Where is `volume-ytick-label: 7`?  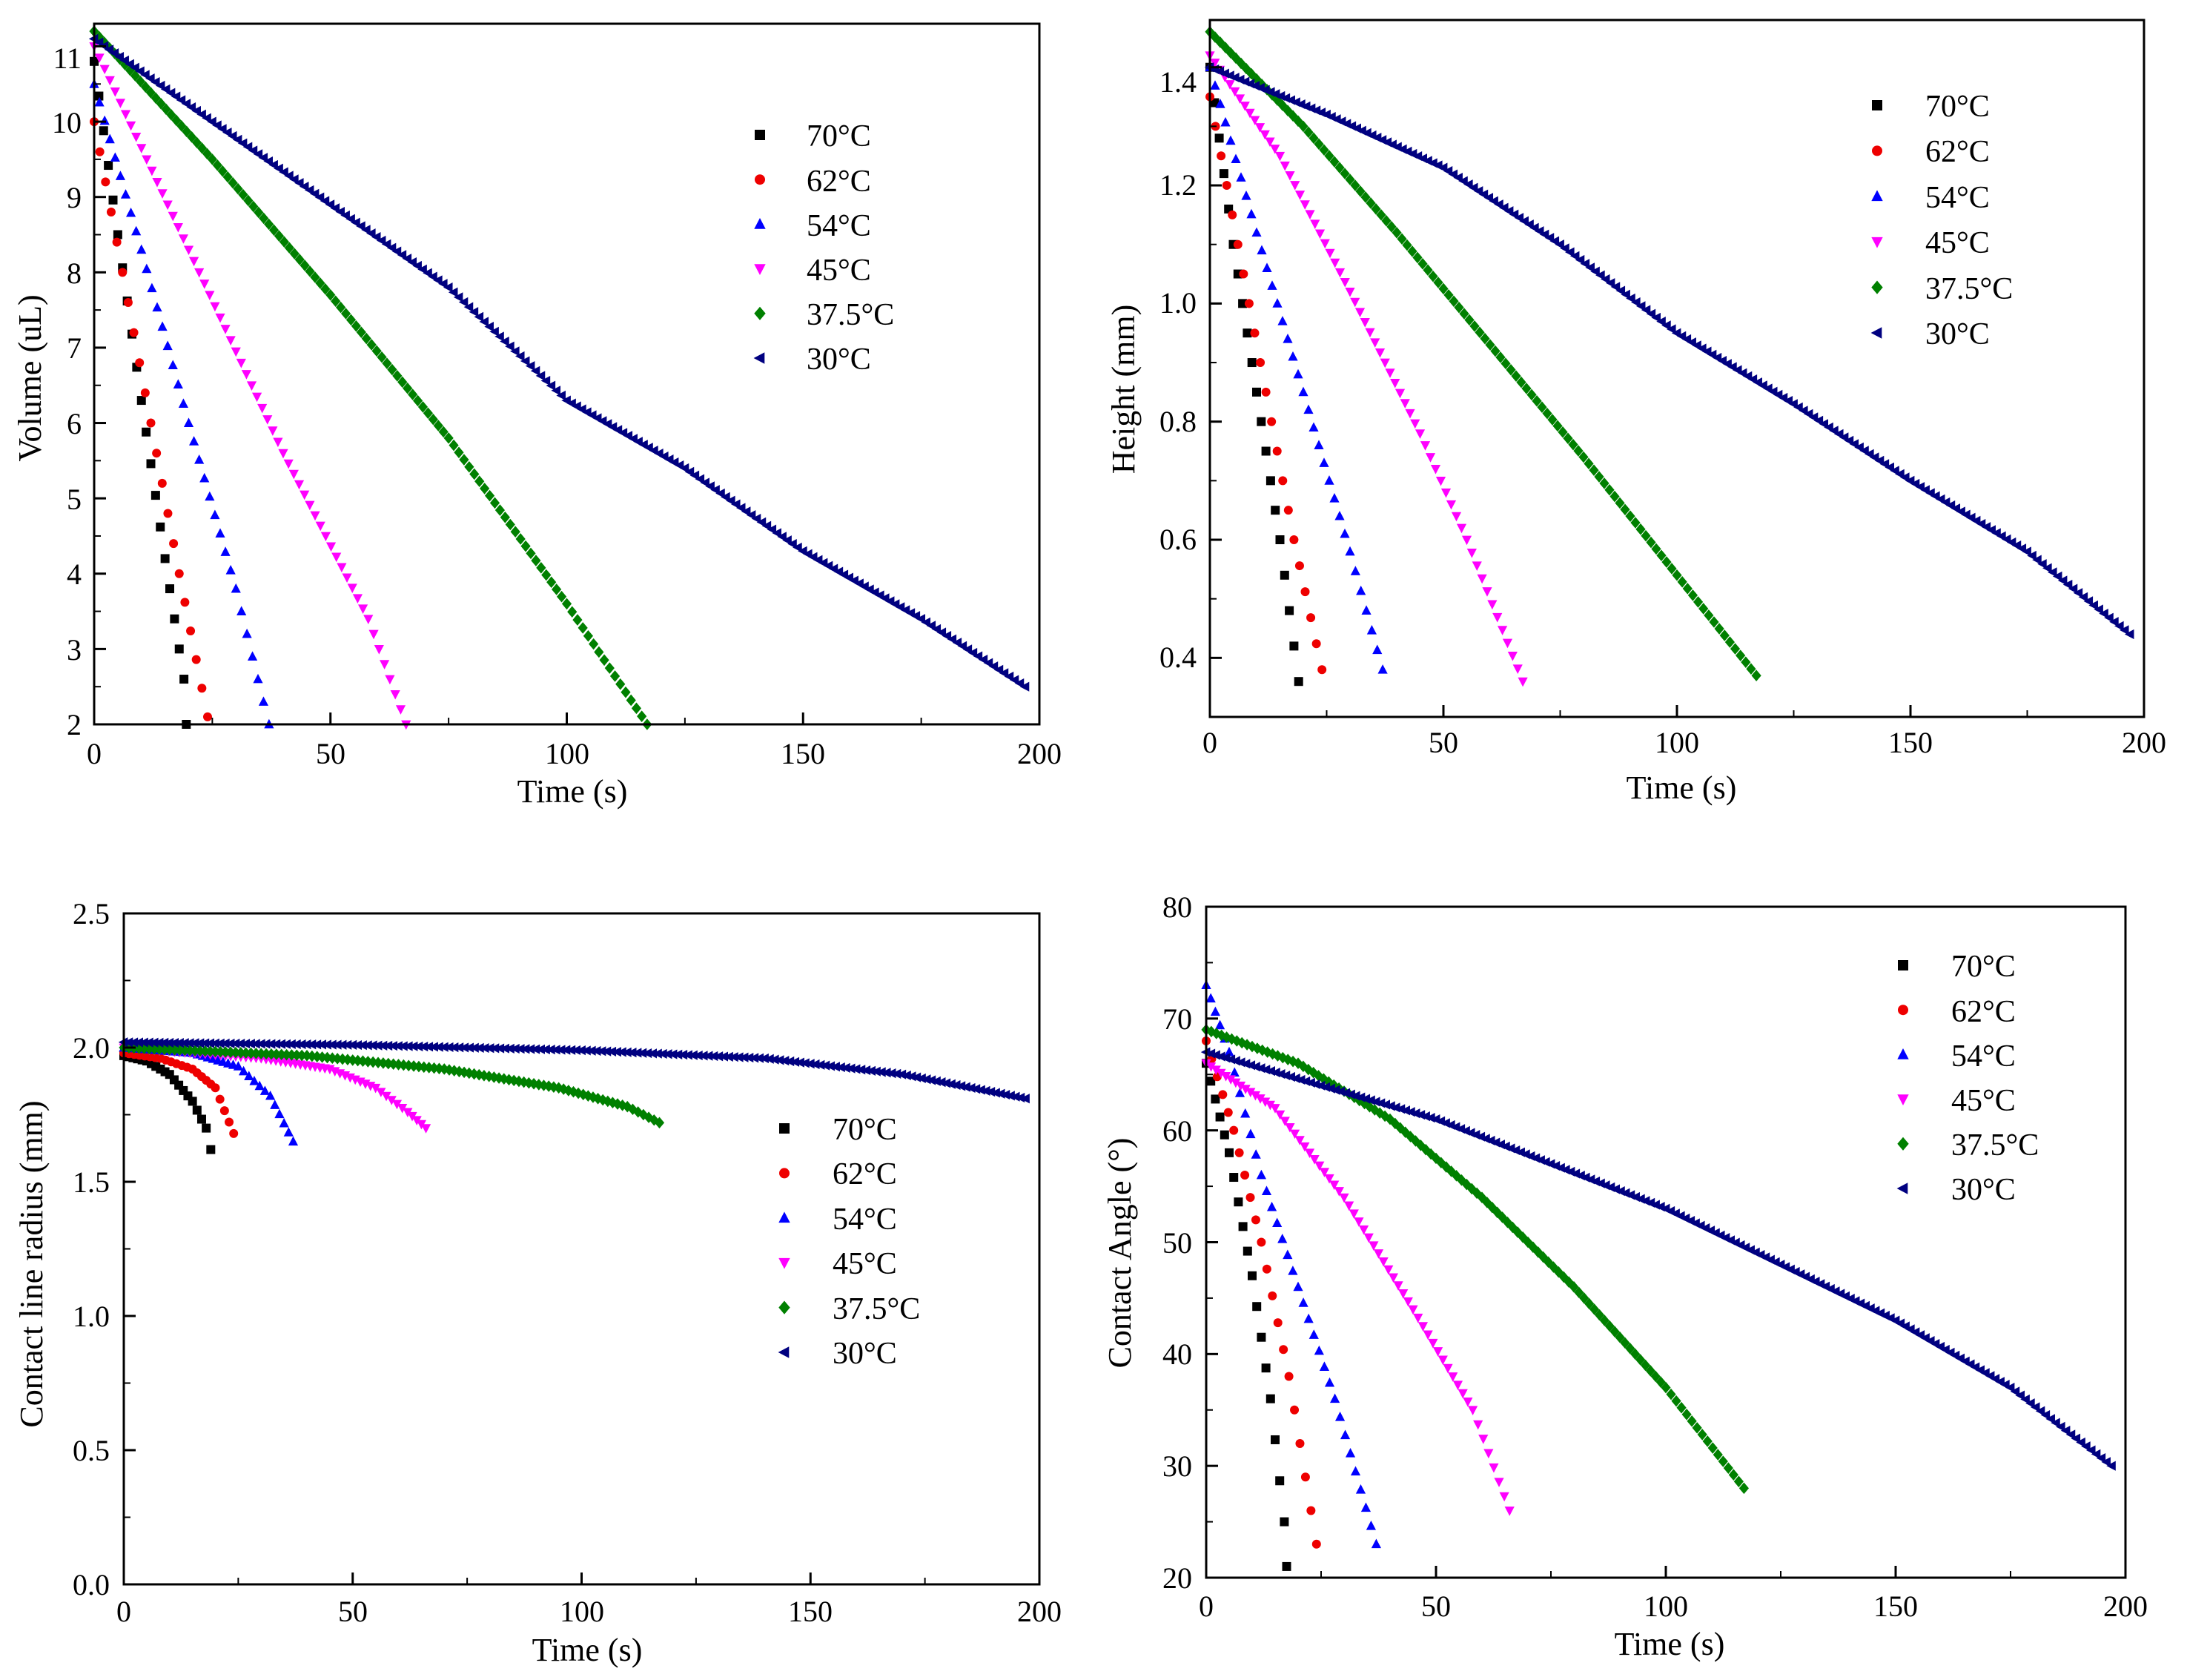 volume-ytick-label: 7 is located at coordinates (74, 348).